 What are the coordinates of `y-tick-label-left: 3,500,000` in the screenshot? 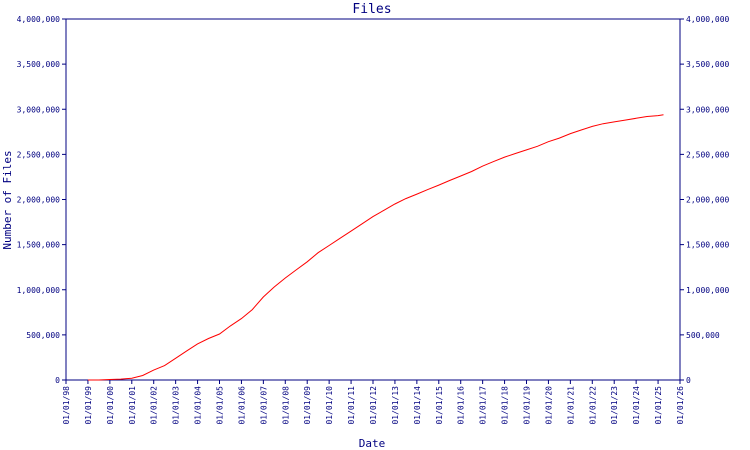 It's located at (39, 64).